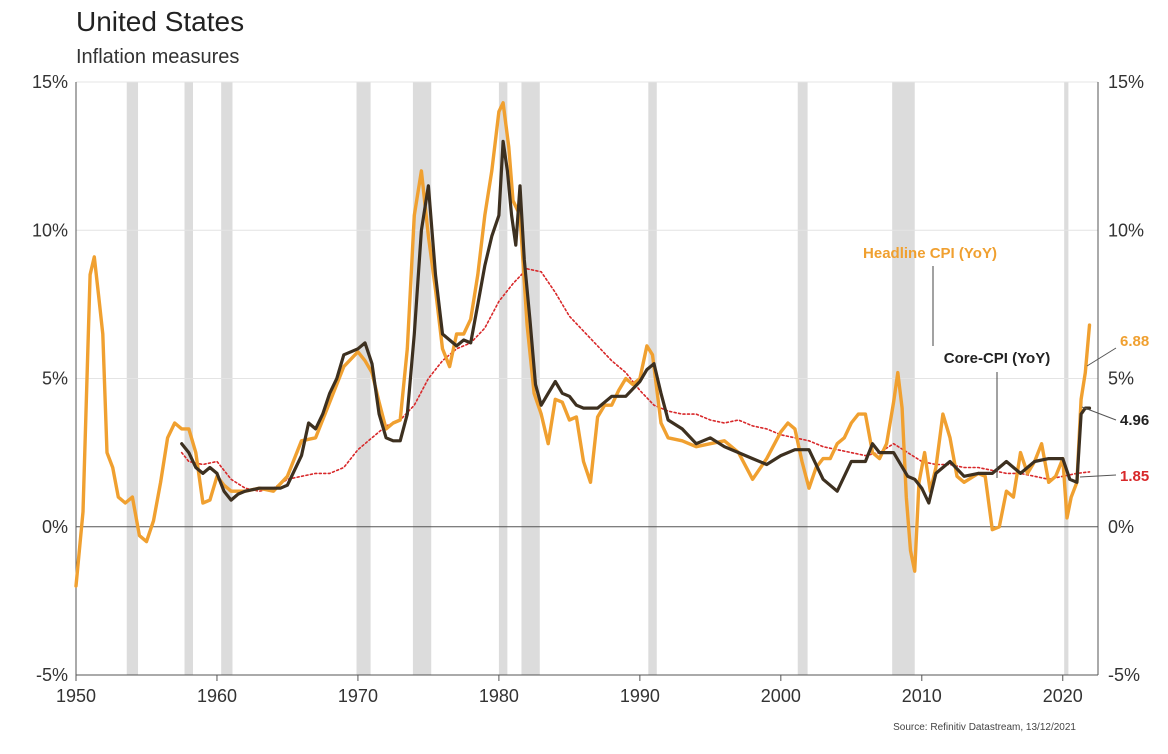  I want to click on x-tick-label: 1960, so click(217, 696).